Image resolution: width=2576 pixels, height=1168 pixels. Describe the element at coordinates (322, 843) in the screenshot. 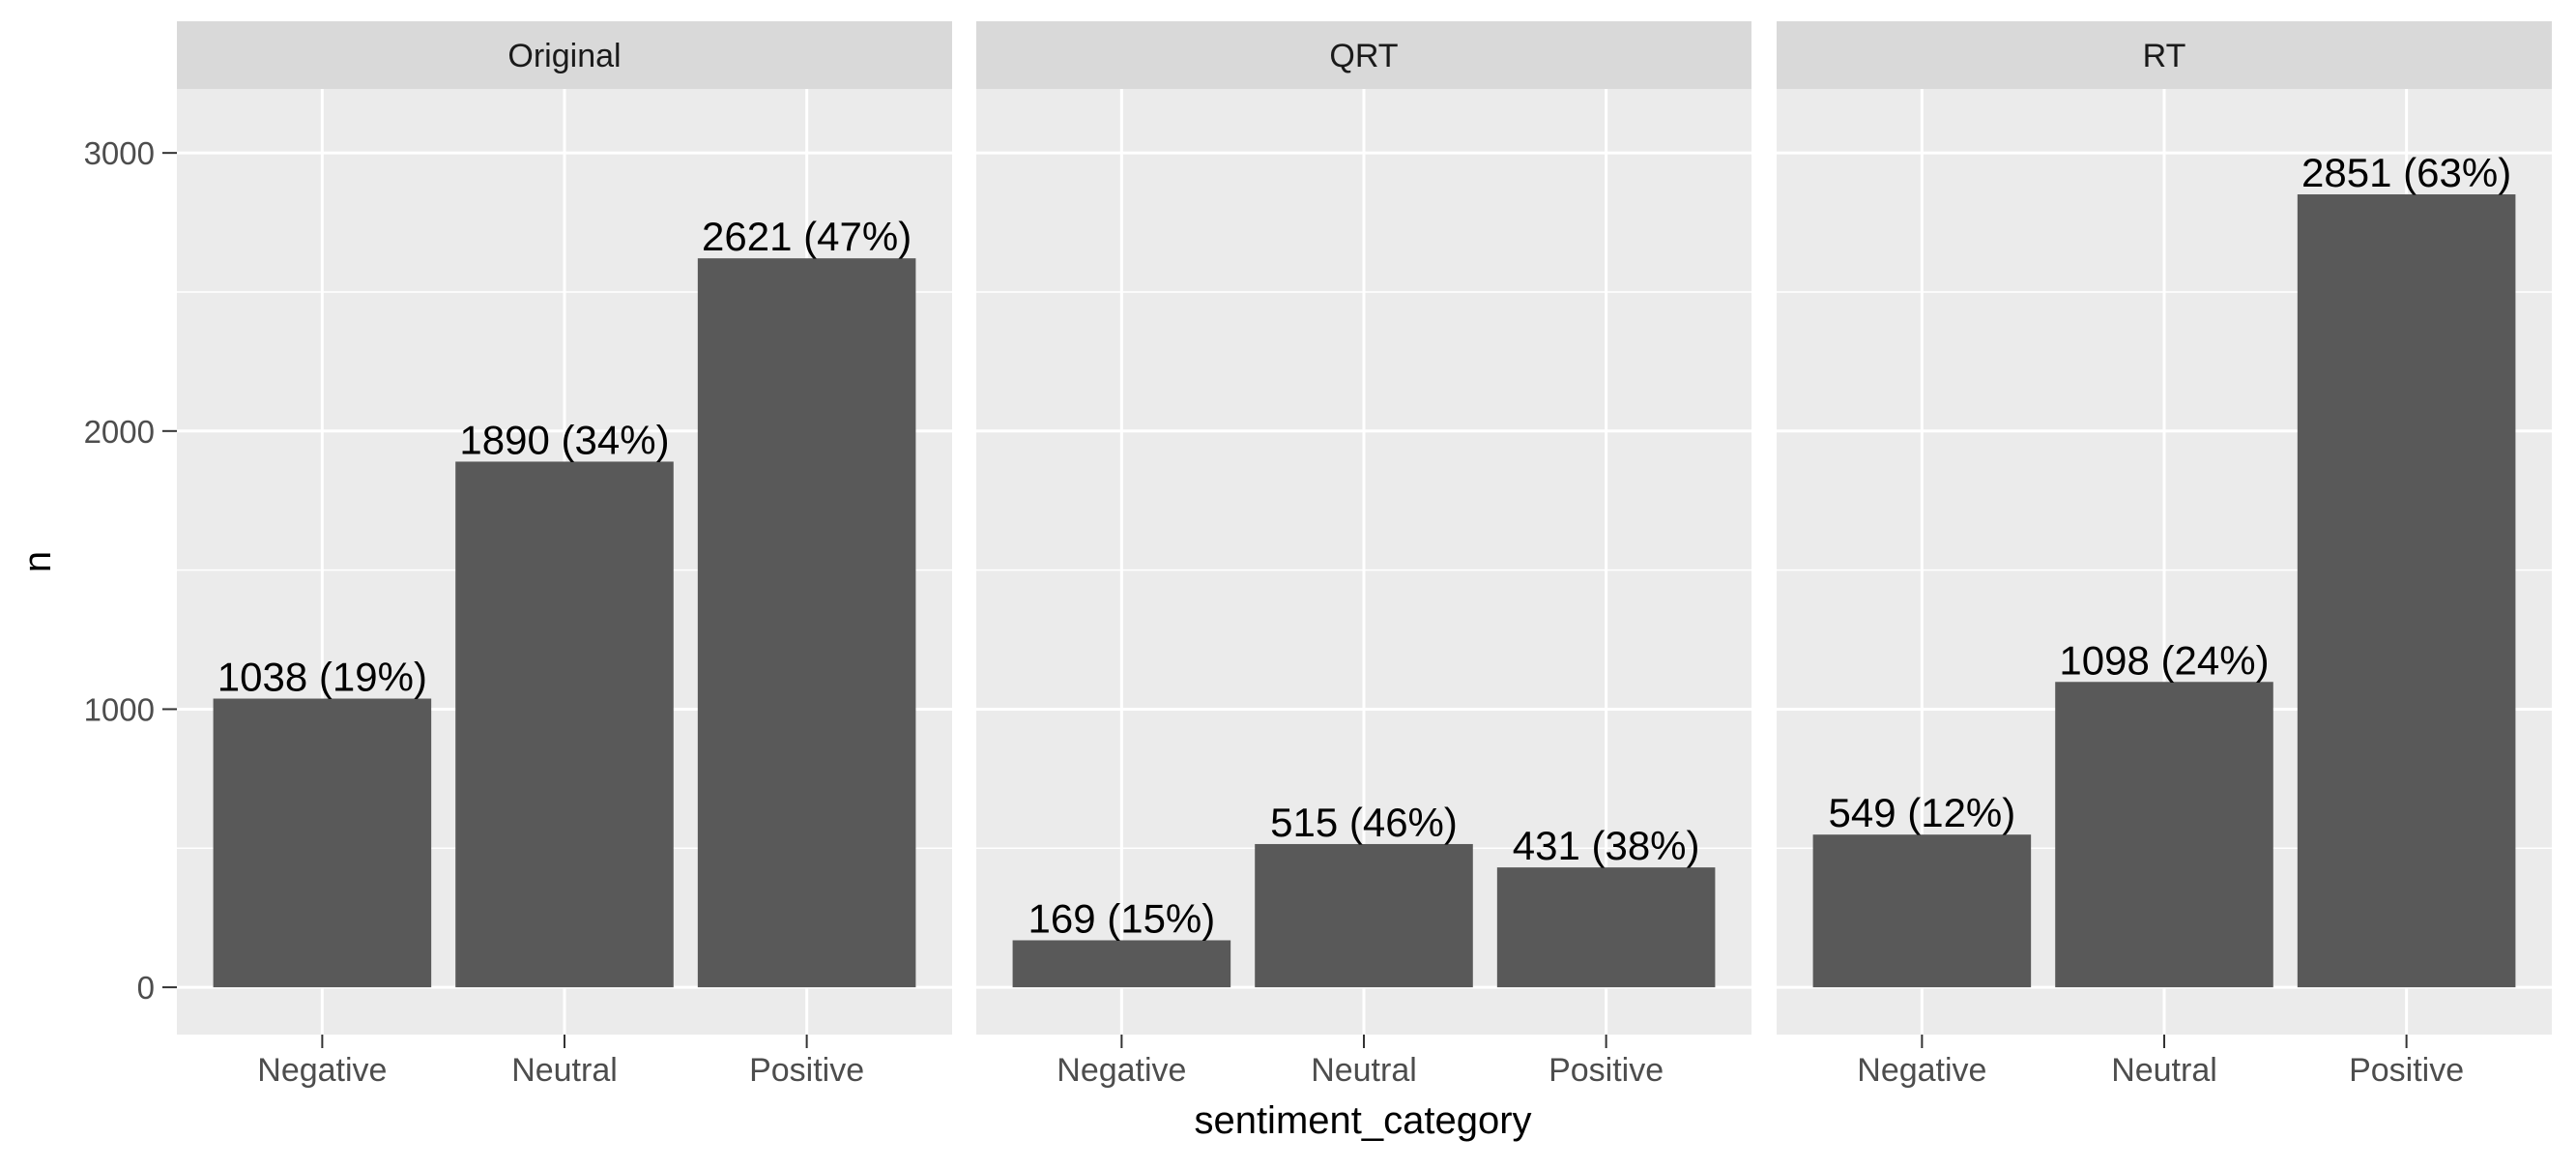

I see `bar-original-negative` at that location.